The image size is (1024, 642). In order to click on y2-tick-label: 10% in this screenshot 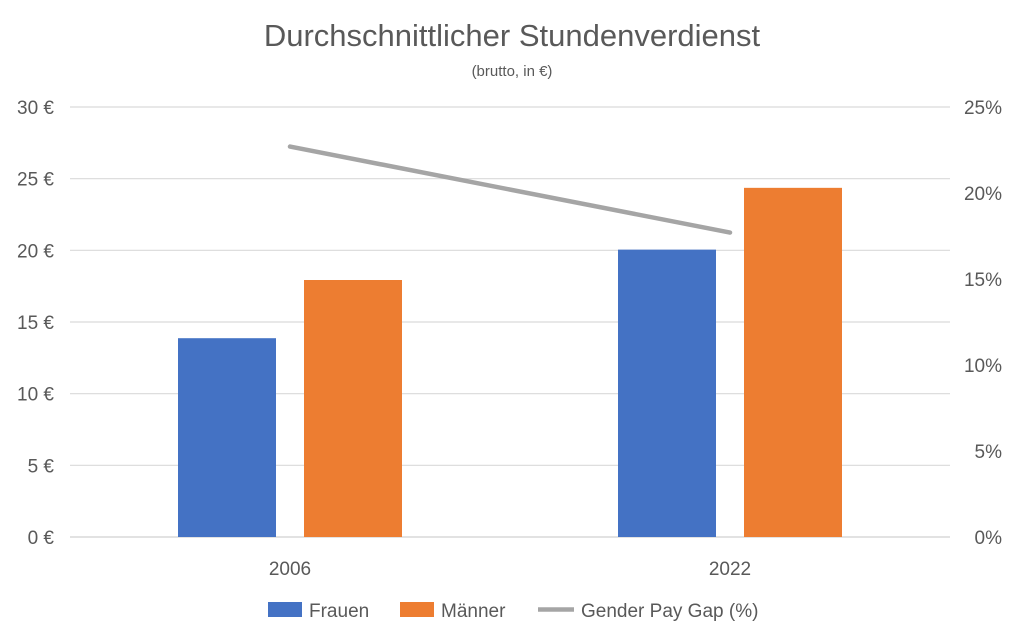, I will do `click(983, 366)`.